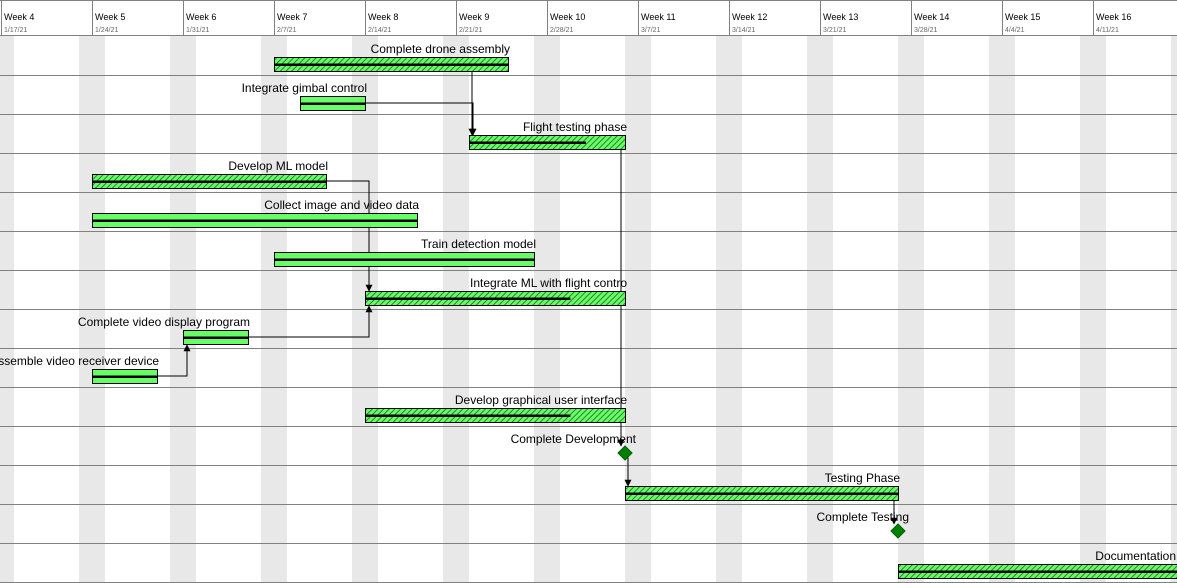 Image resolution: width=1177 pixels, height=583 pixels. Describe the element at coordinates (548, 283) in the screenshot. I see `task-label: Integrate ML with flight contro` at that location.